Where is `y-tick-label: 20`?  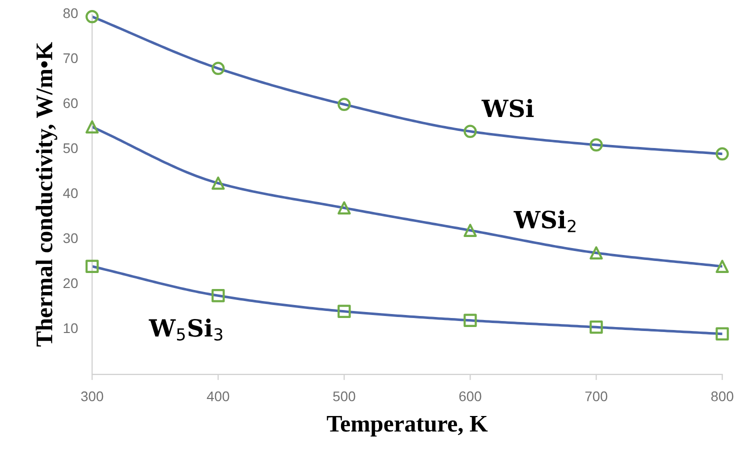
y-tick-label: 20 is located at coordinates (70, 283).